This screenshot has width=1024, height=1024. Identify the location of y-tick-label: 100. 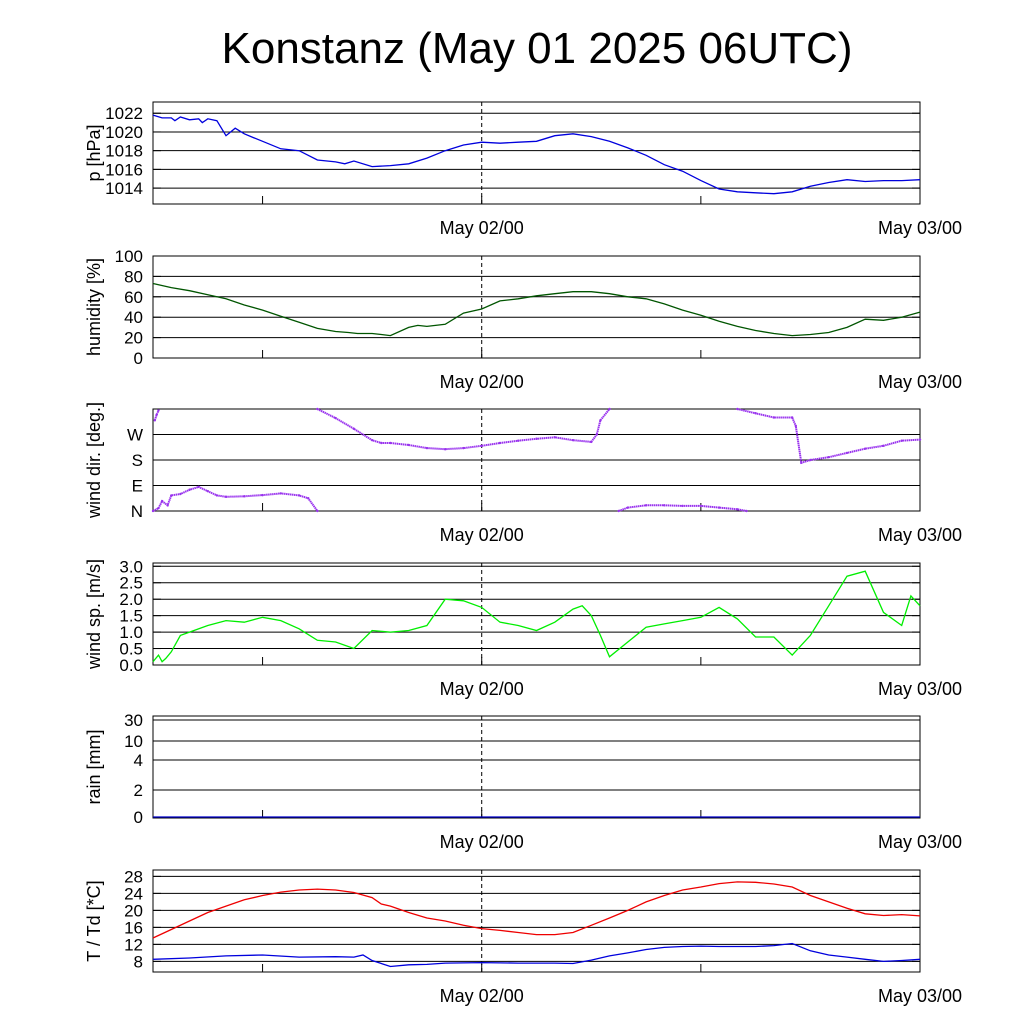
(129, 256).